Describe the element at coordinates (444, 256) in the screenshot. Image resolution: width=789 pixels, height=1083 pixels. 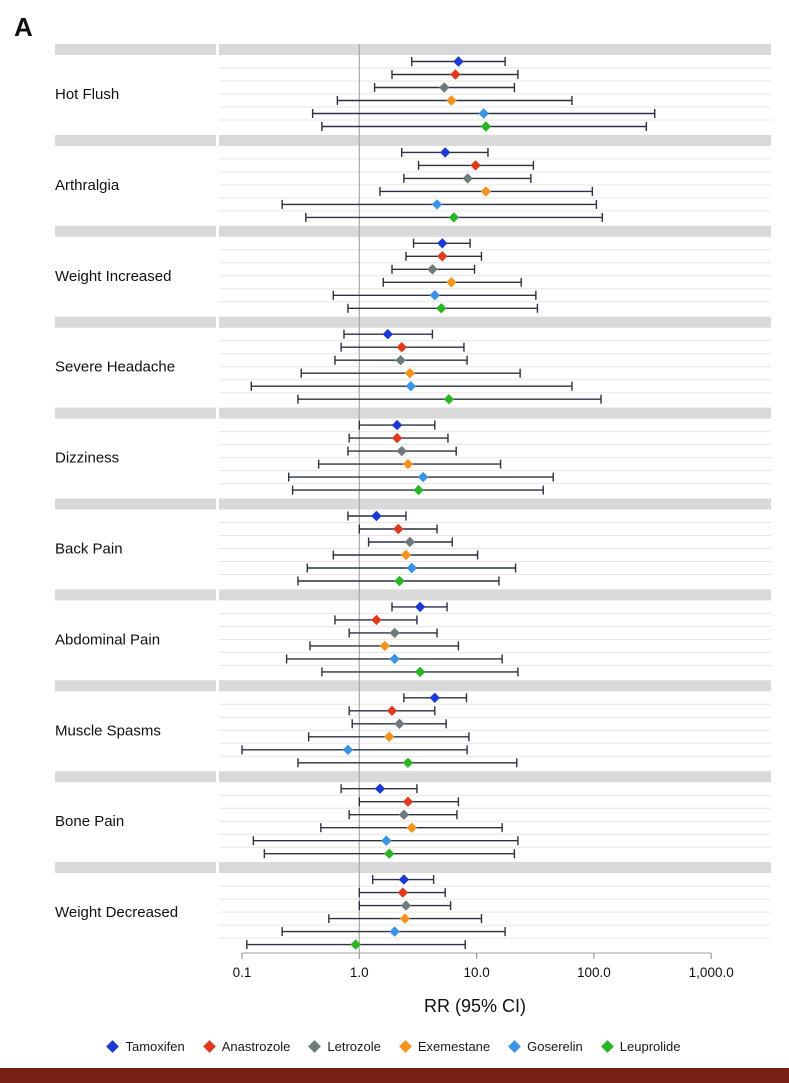
I see `estimate-weight-increased-anastrozole` at that location.